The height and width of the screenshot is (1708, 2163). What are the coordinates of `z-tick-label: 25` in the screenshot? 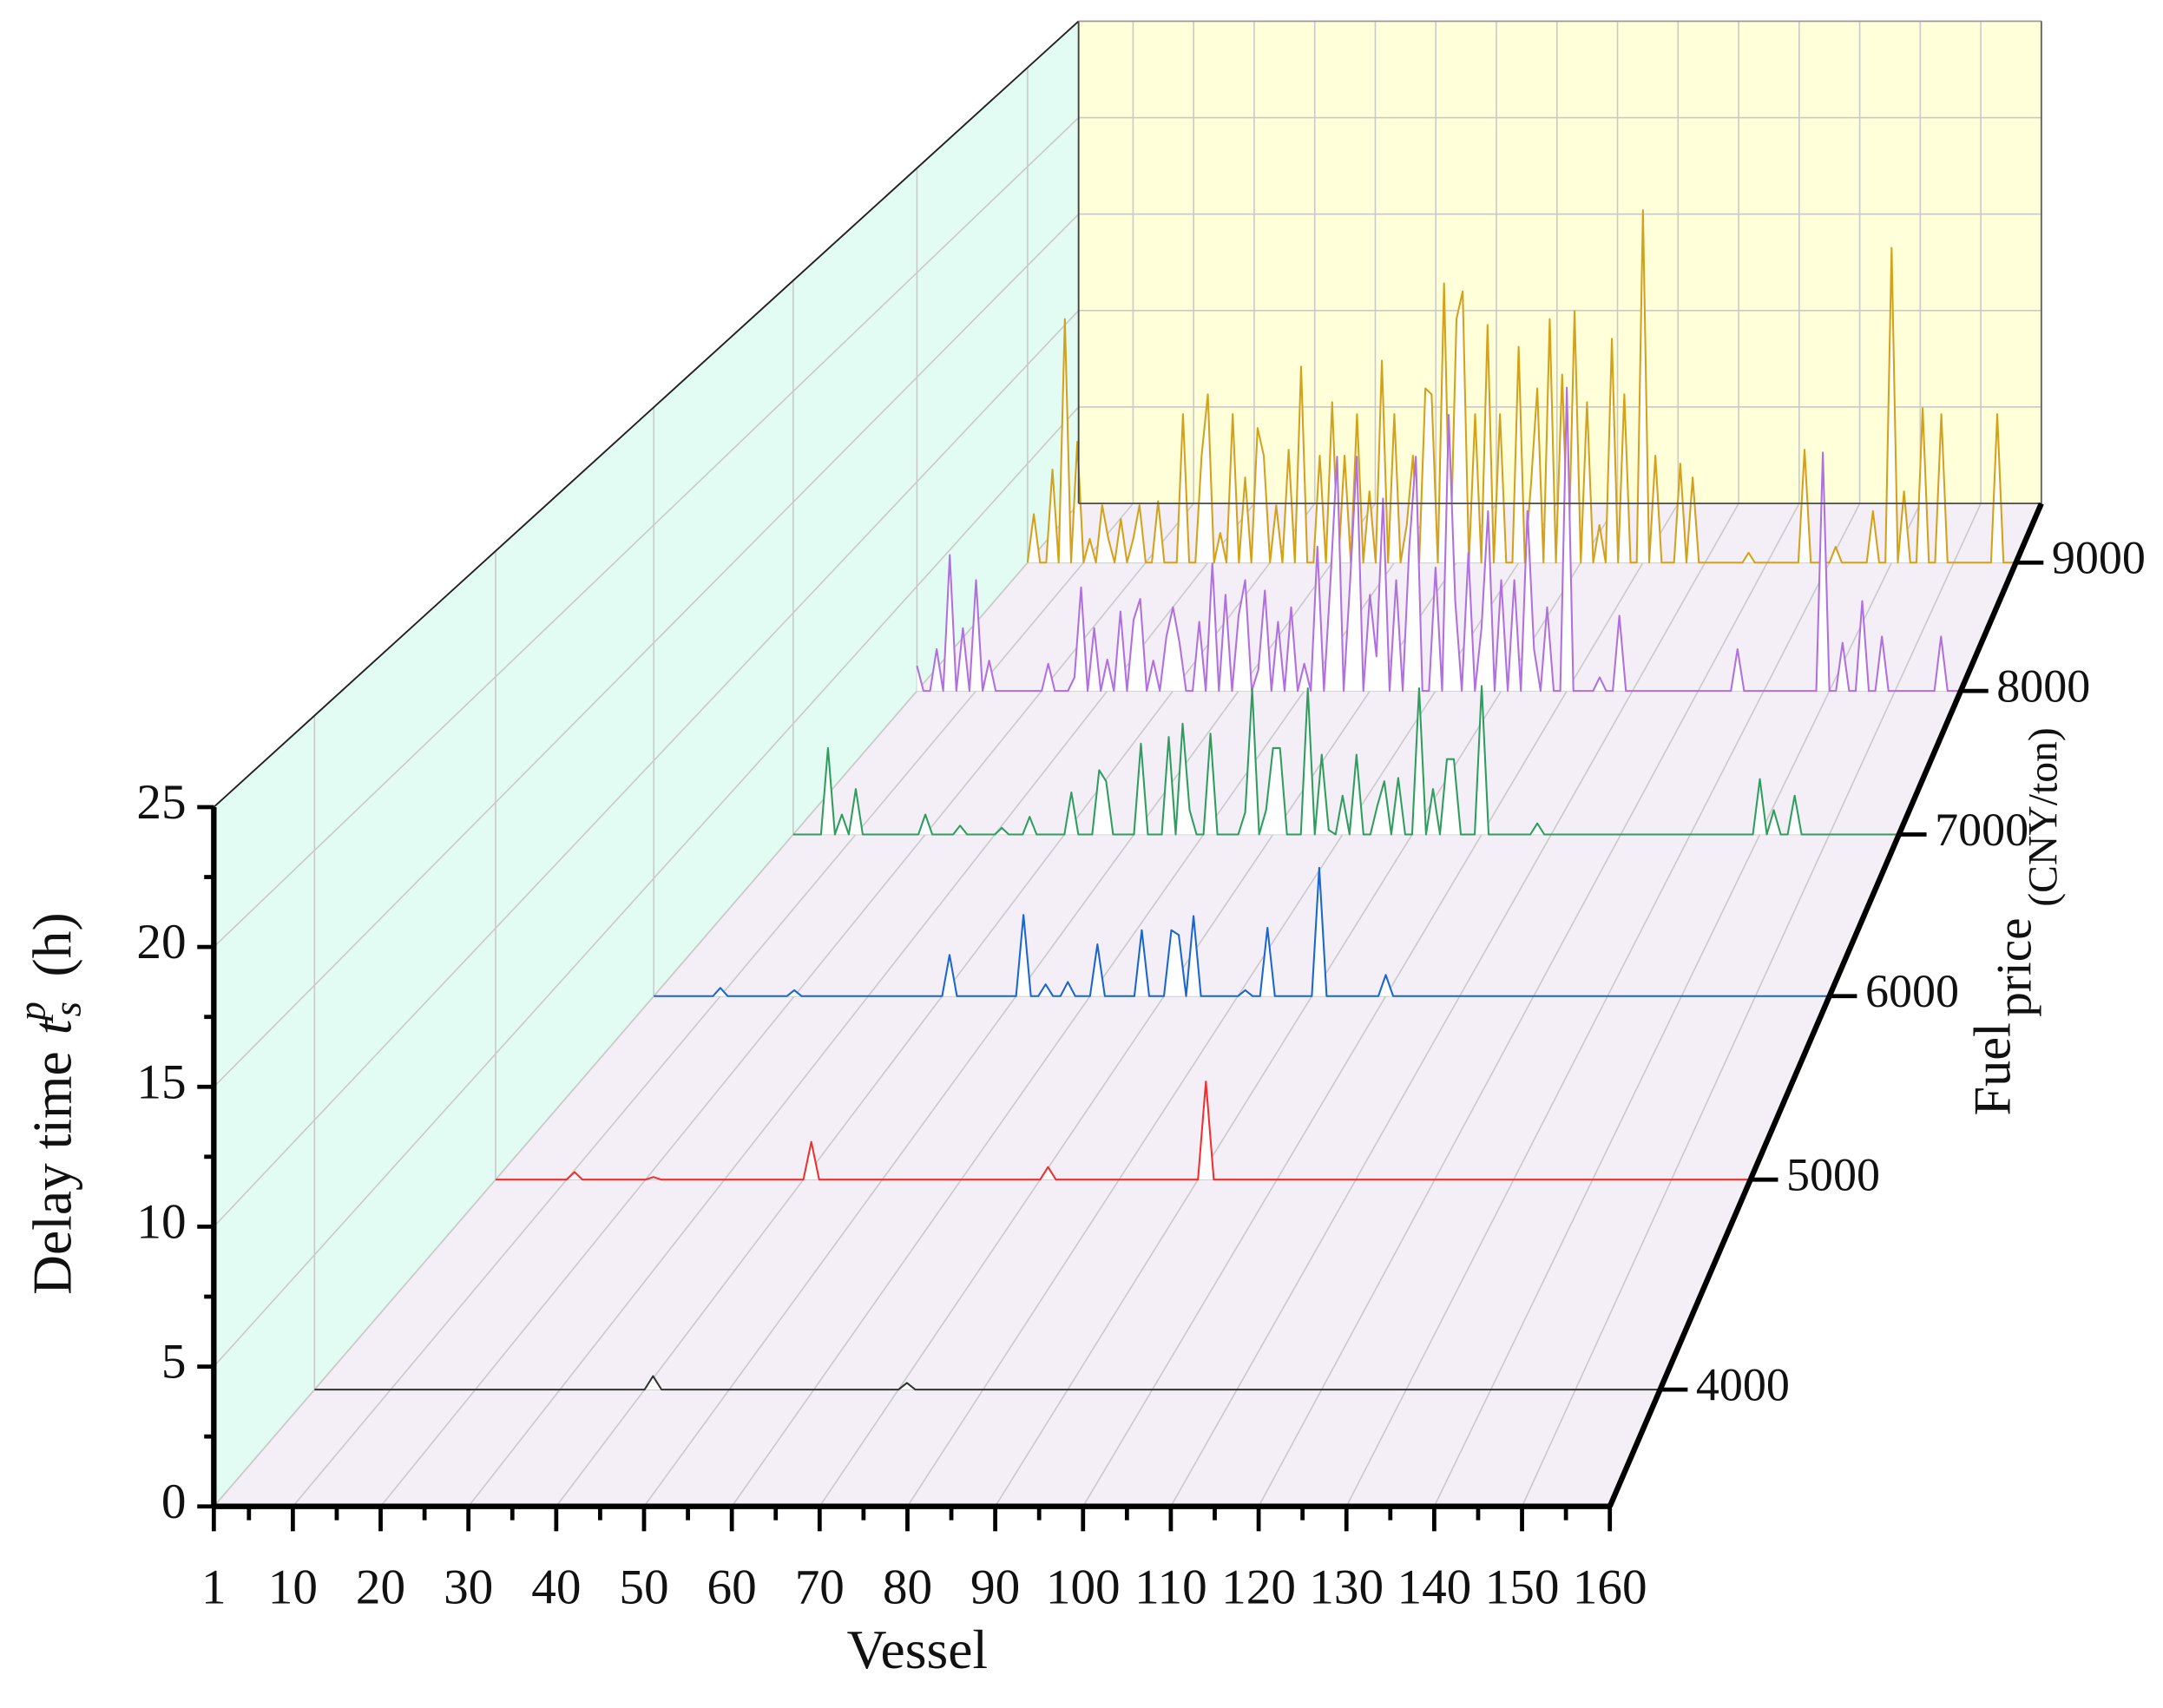 It's located at (161, 802).